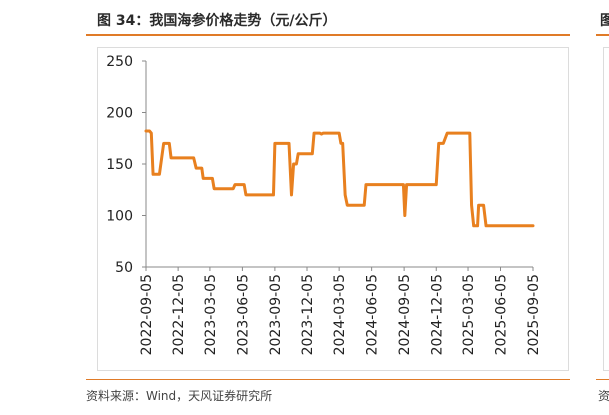 This screenshot has height=415, width=609. What do you see at coordinates (119, 62) in the screenshot?
I see `y-tick-label: 250` at bounding box center [119, 62].